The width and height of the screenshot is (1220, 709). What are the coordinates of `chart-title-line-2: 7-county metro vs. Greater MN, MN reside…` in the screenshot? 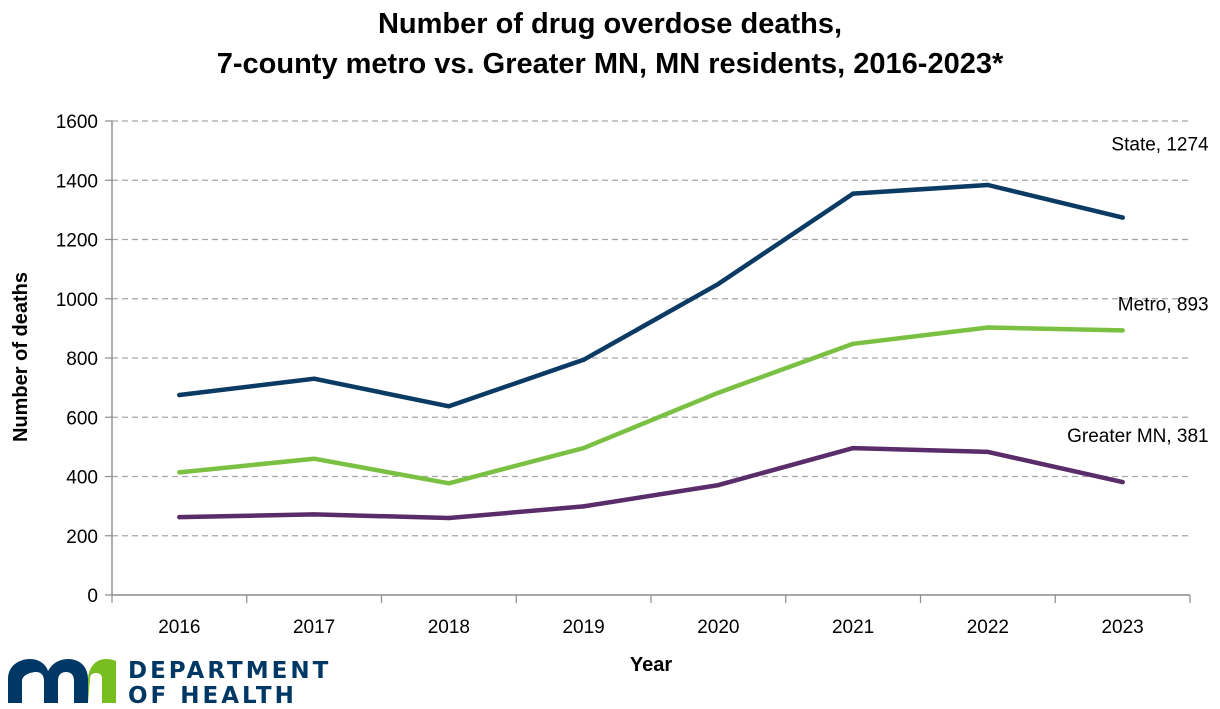 It's located at (610, 64).